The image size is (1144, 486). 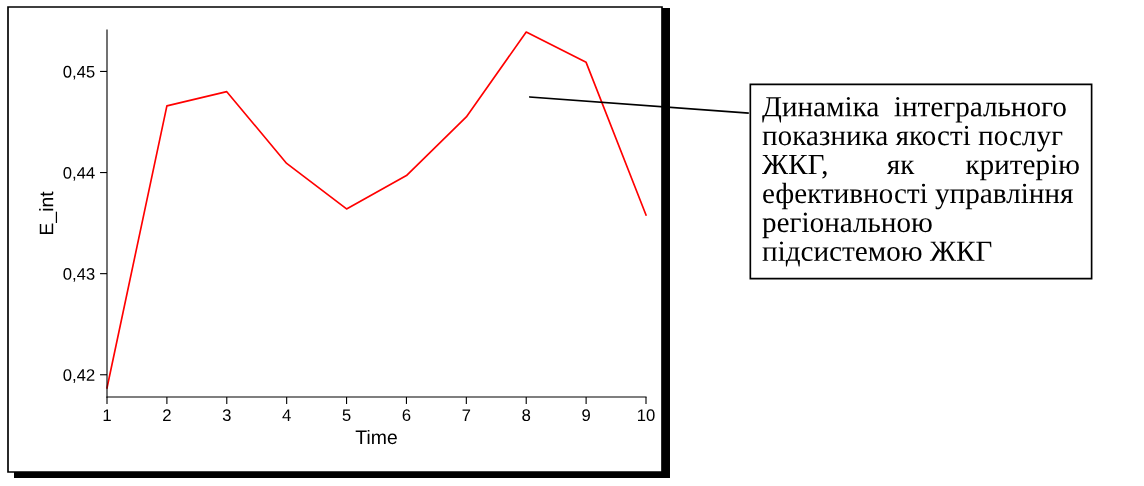 I want to click on y-tick-label: 0,45, so click(x=79, y=72).